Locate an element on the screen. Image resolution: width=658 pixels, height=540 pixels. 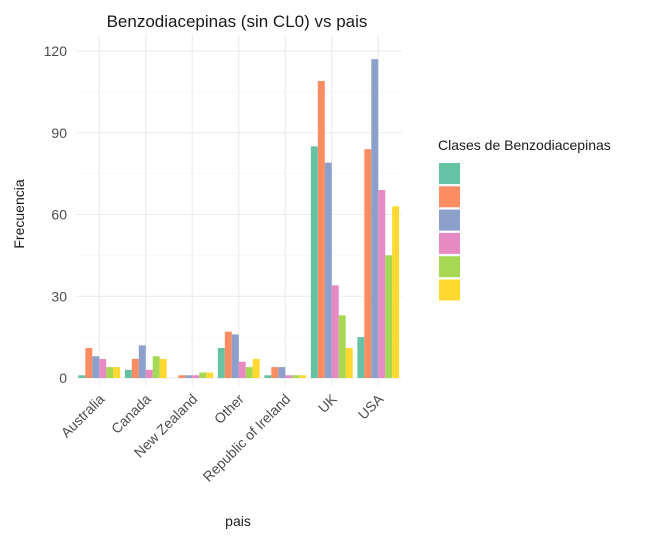
y-axis-ticks: 0 30 60 90 120 is located at coordinates (56, 214).